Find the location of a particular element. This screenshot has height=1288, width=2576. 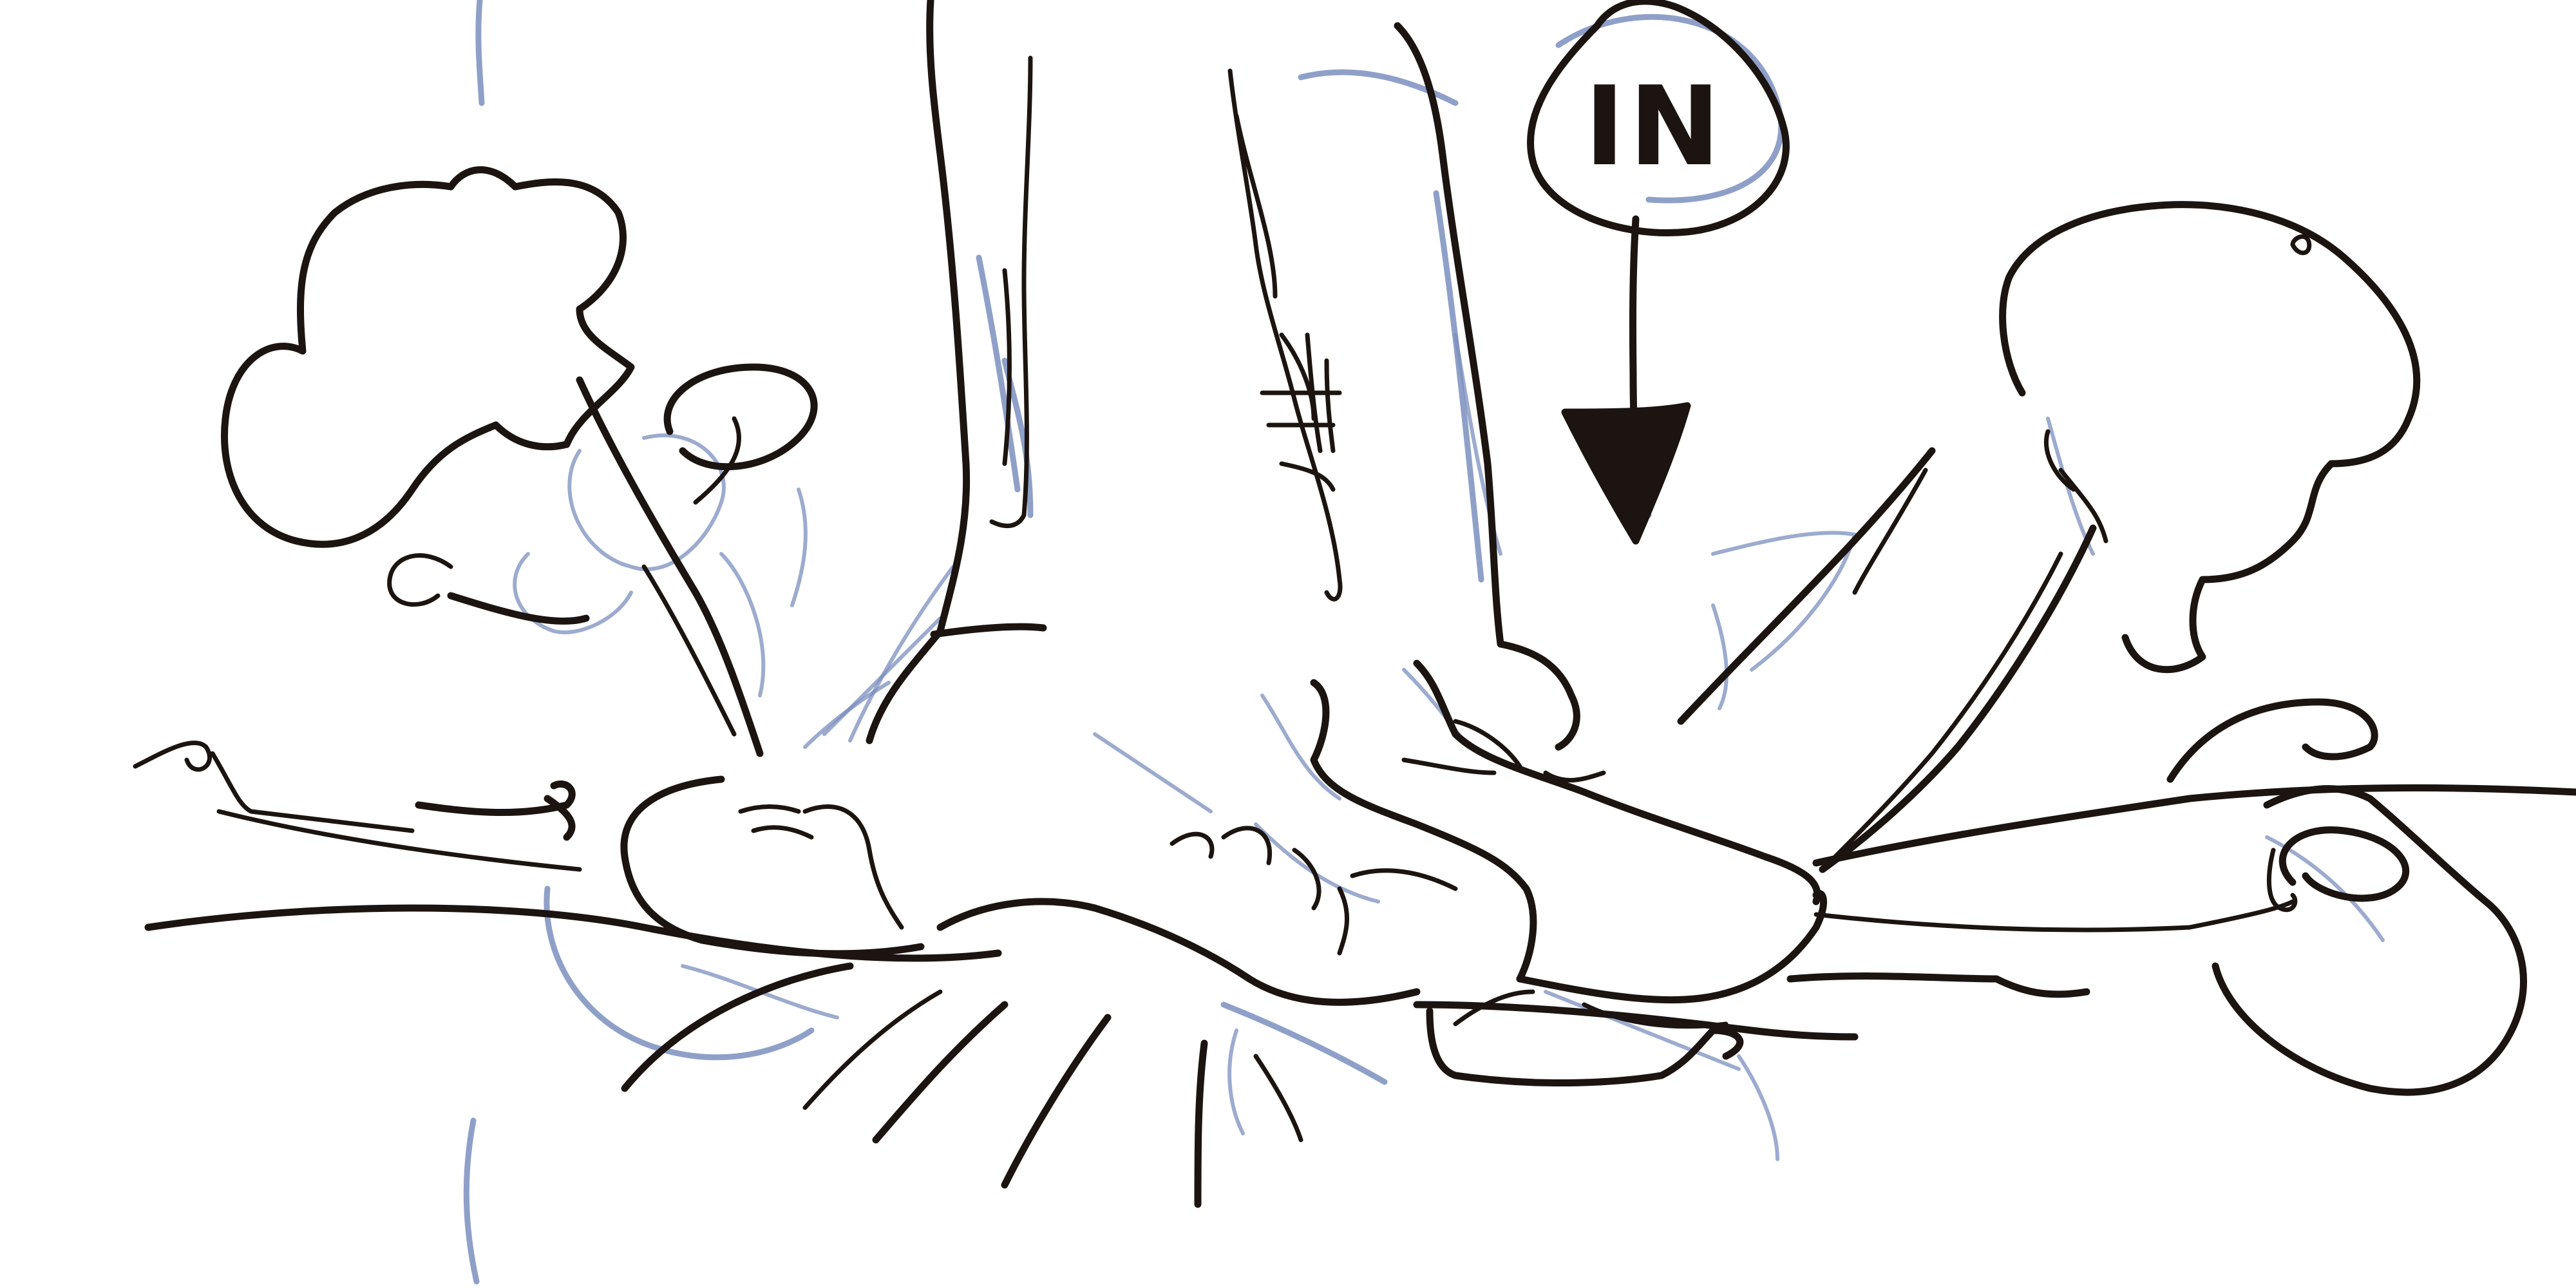

right-branch is located at coordinates (1958, 698).